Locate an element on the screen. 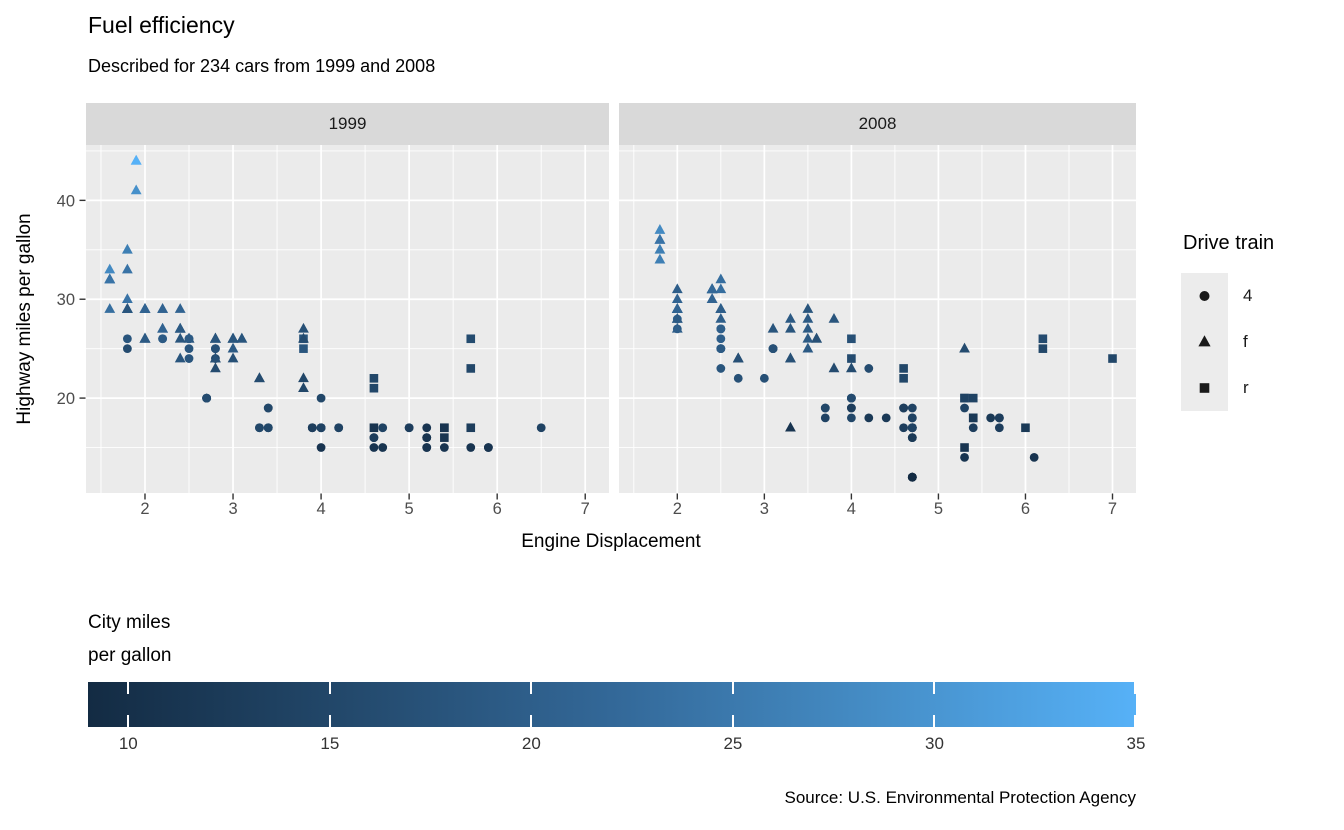 This screenshot has height=830, width=1344. x-tick-label: 4 is located at coordinates (851, 509).